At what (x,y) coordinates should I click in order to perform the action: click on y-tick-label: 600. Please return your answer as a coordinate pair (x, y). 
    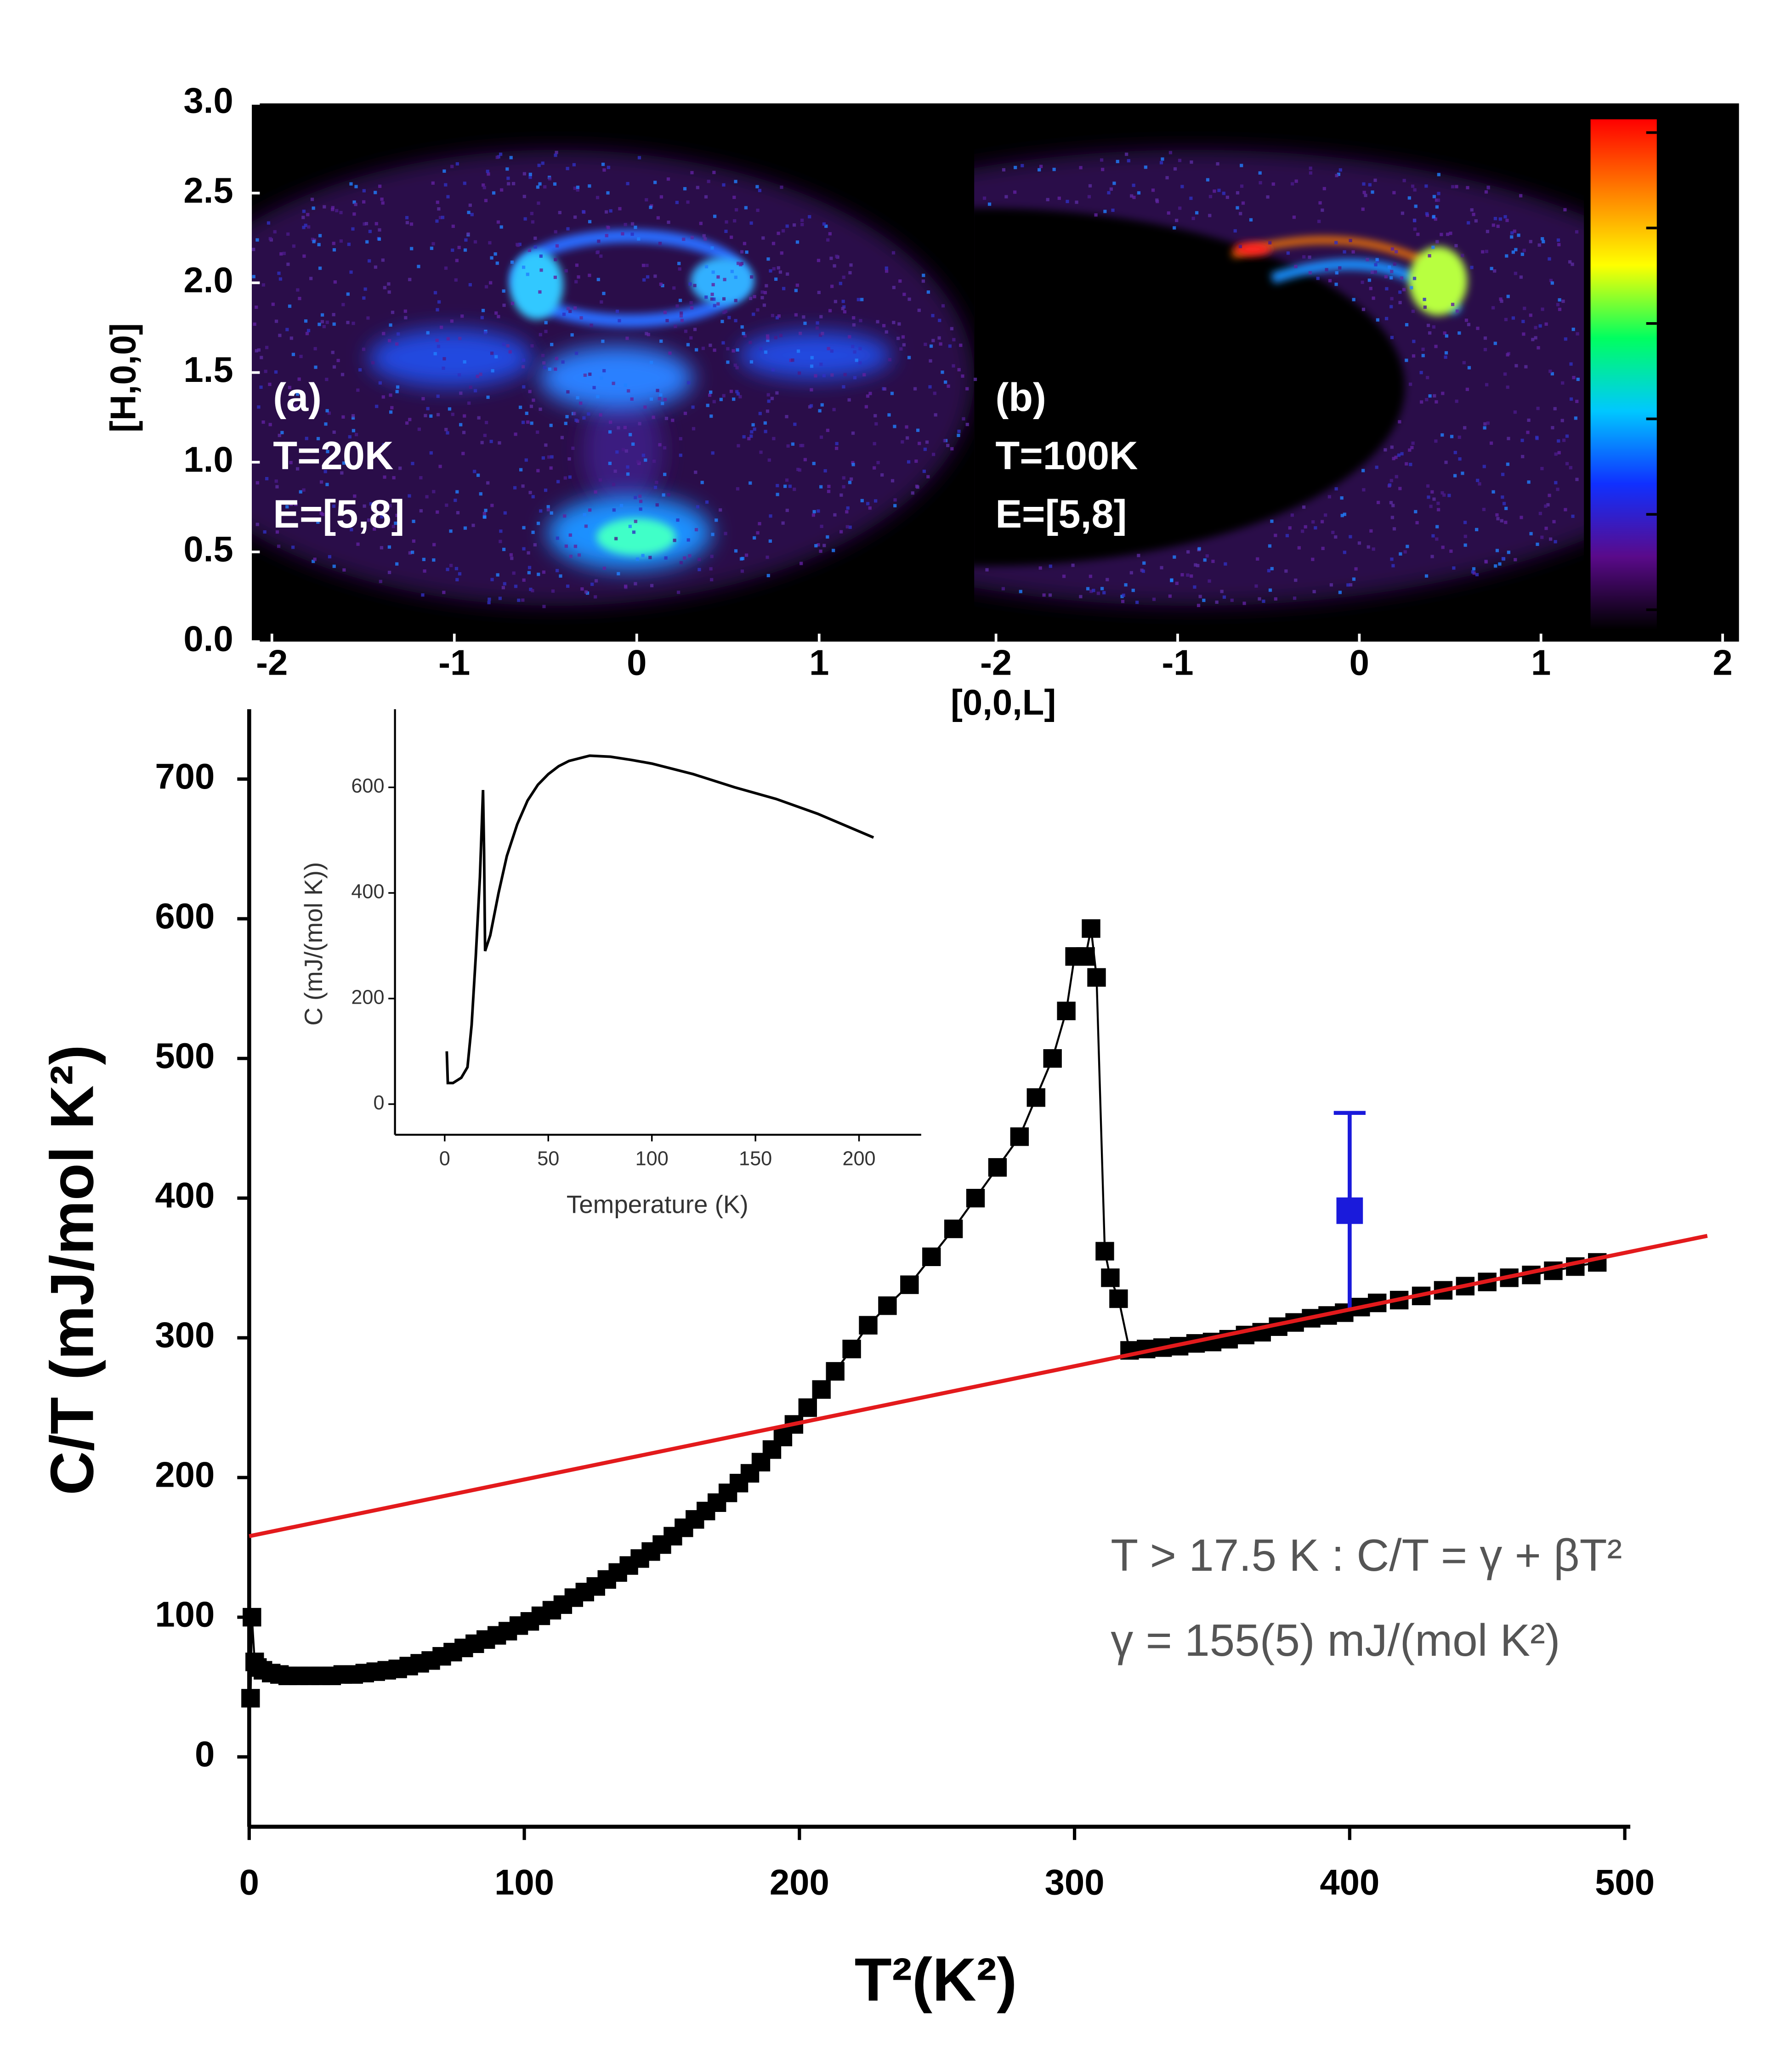
    Looking at the image, I should click on (185, 916).